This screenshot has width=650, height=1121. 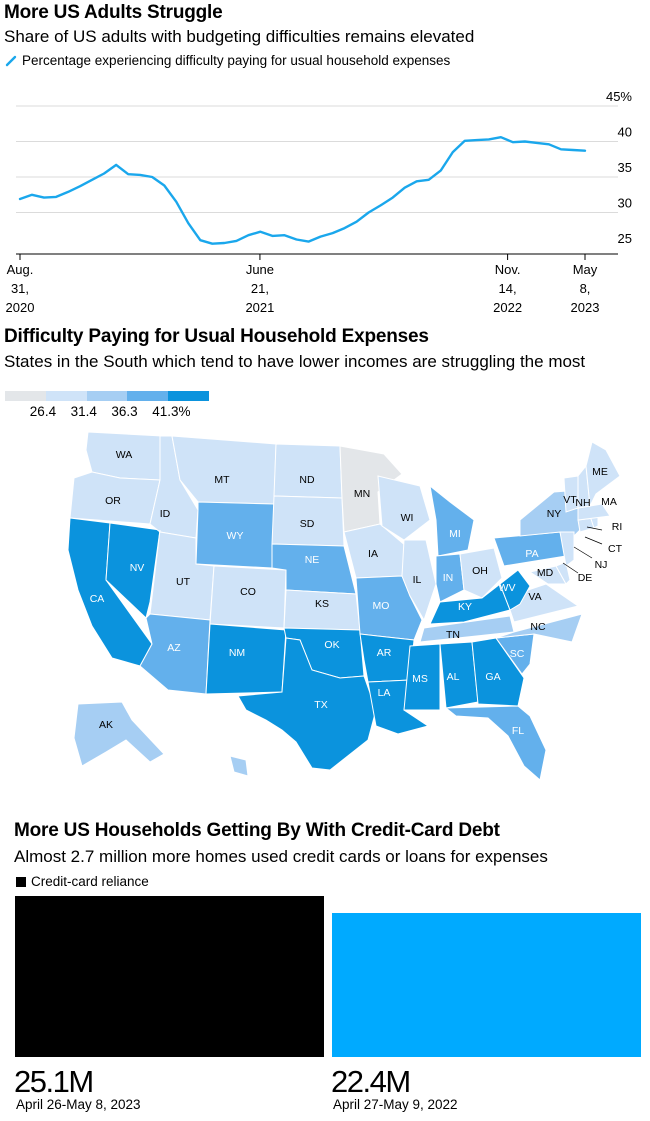 I want to click on state-label-co: CO, so click(x=248, y=592).